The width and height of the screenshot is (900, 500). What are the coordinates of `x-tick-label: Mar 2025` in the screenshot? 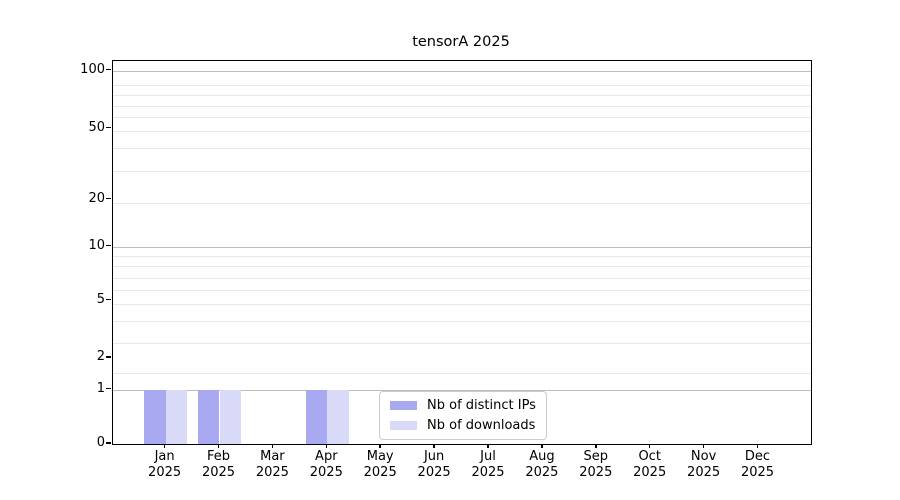 It's located at (272, 464).